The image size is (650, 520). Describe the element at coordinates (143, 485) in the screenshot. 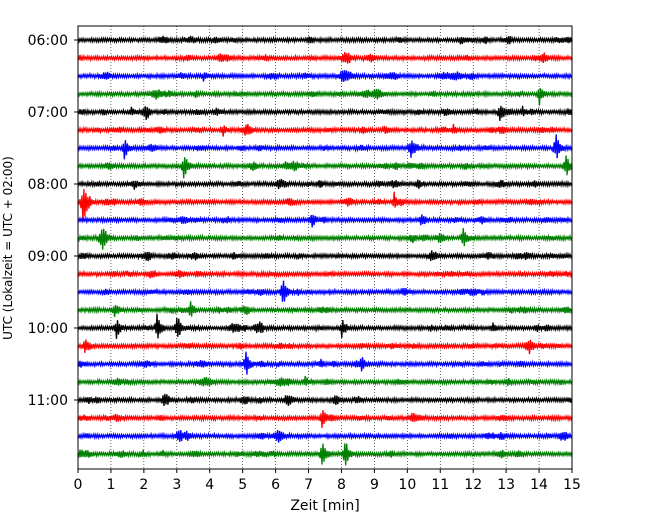

I see `x-tick-label: 2` at that location.